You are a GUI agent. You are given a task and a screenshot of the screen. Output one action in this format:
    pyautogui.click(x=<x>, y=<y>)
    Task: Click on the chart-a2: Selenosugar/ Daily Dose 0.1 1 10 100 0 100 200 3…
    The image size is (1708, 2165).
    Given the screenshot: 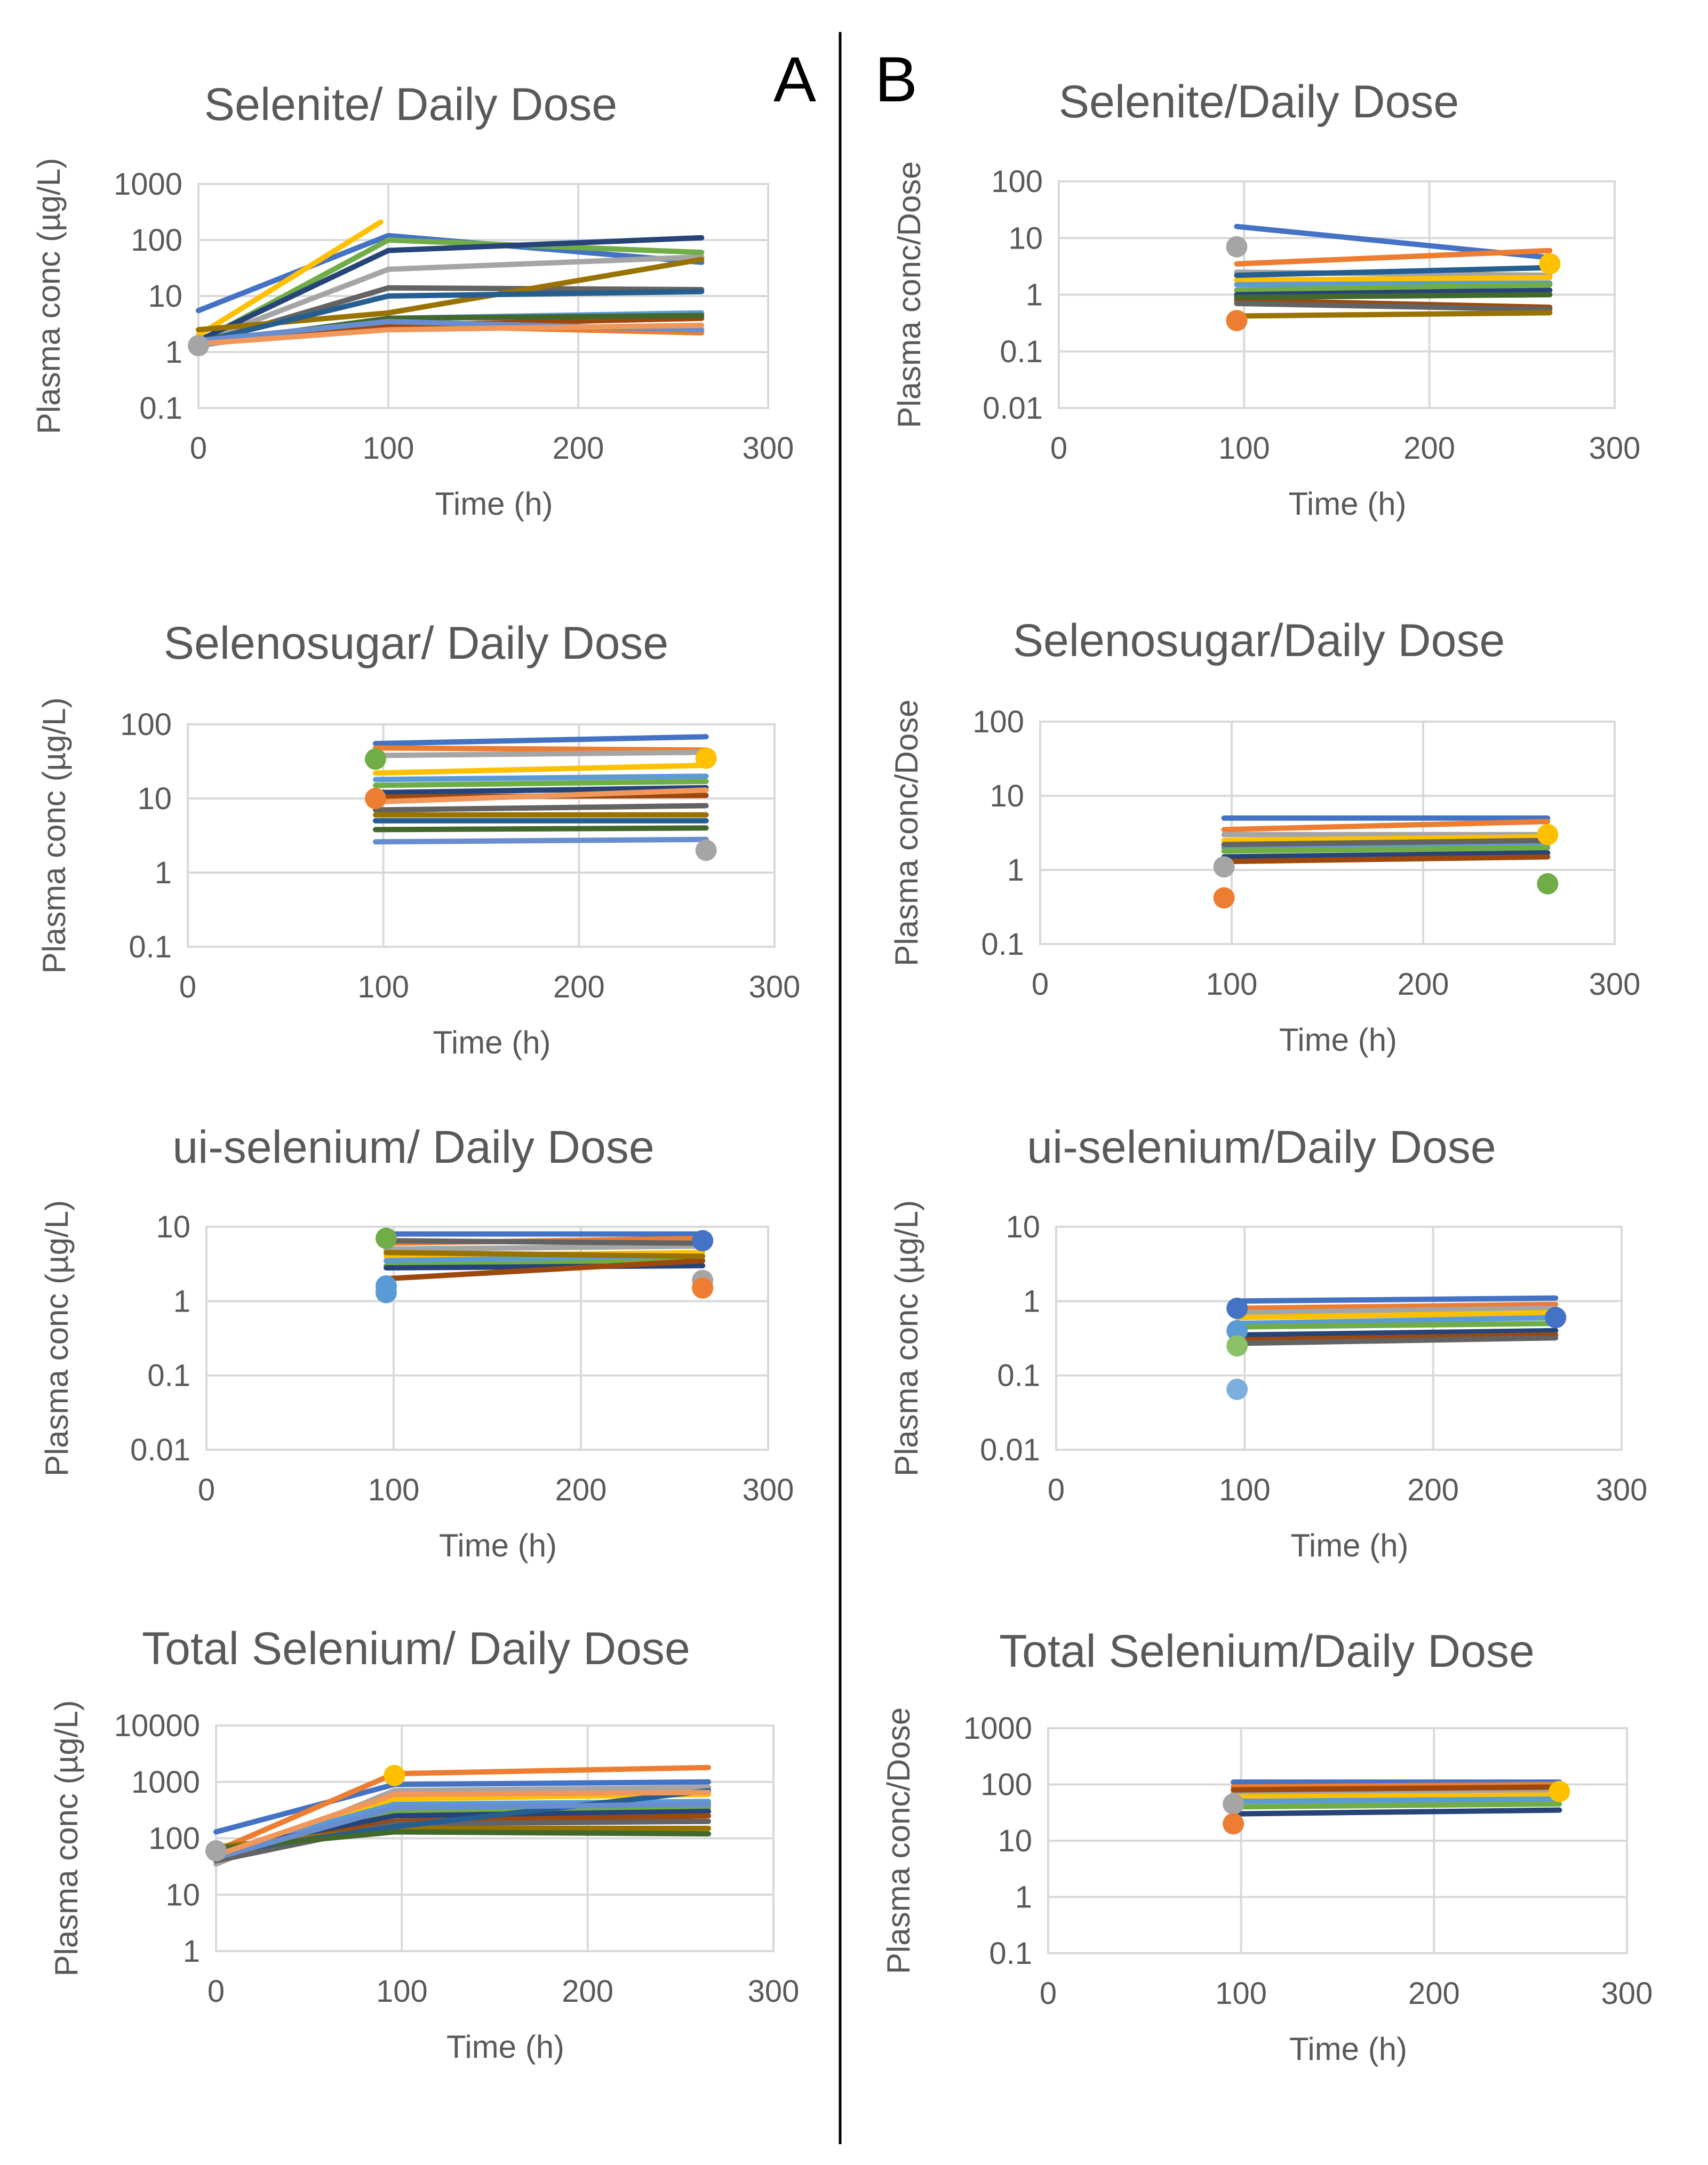 What is the action you would take?
    pyautogui.click(x=418, y=839)
    